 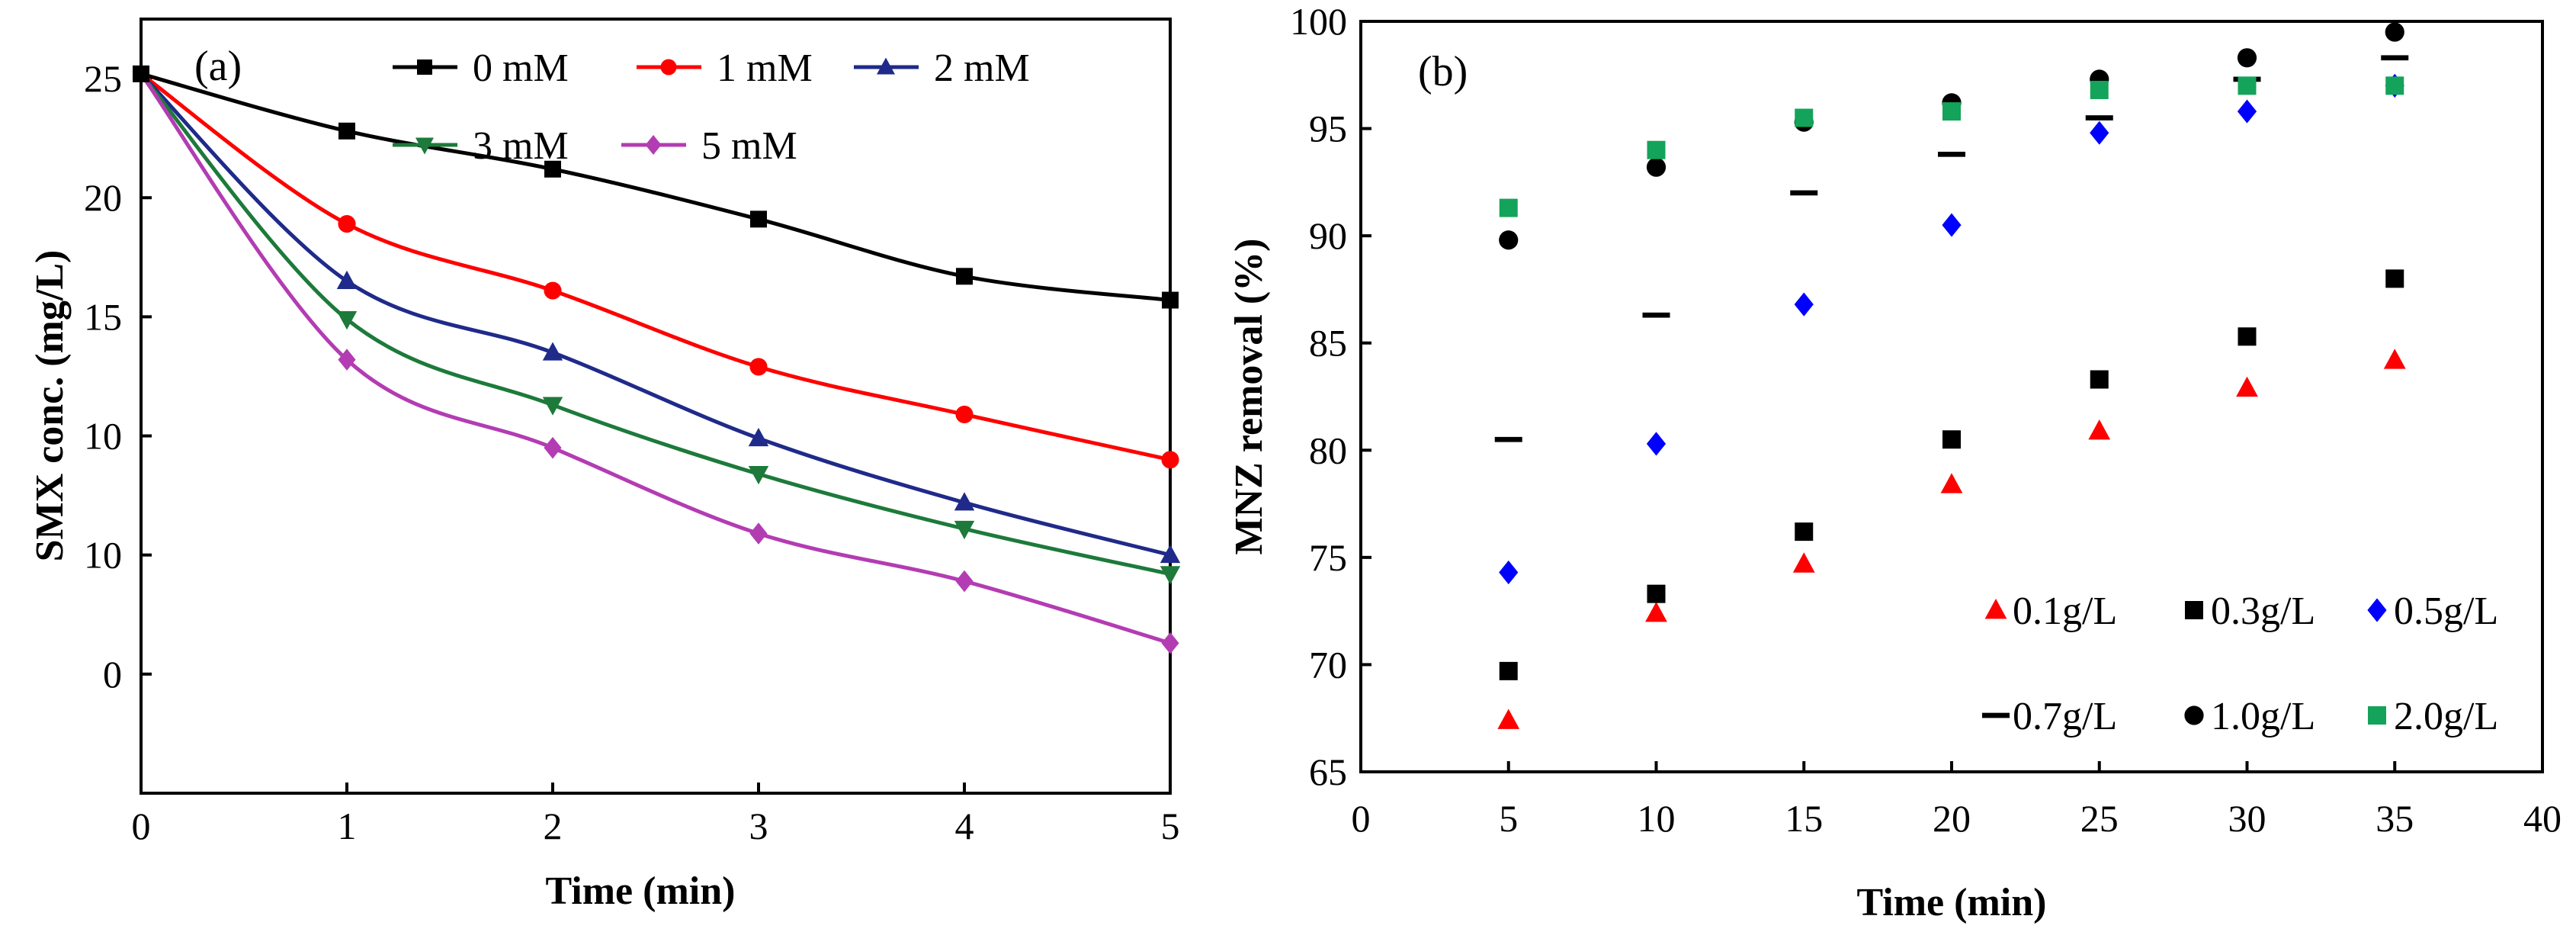 What do you see at coordinates (964, 826) in the screenshot?
I see `panel-a-x-tick-label: 4` at bounding box center [964, 826].